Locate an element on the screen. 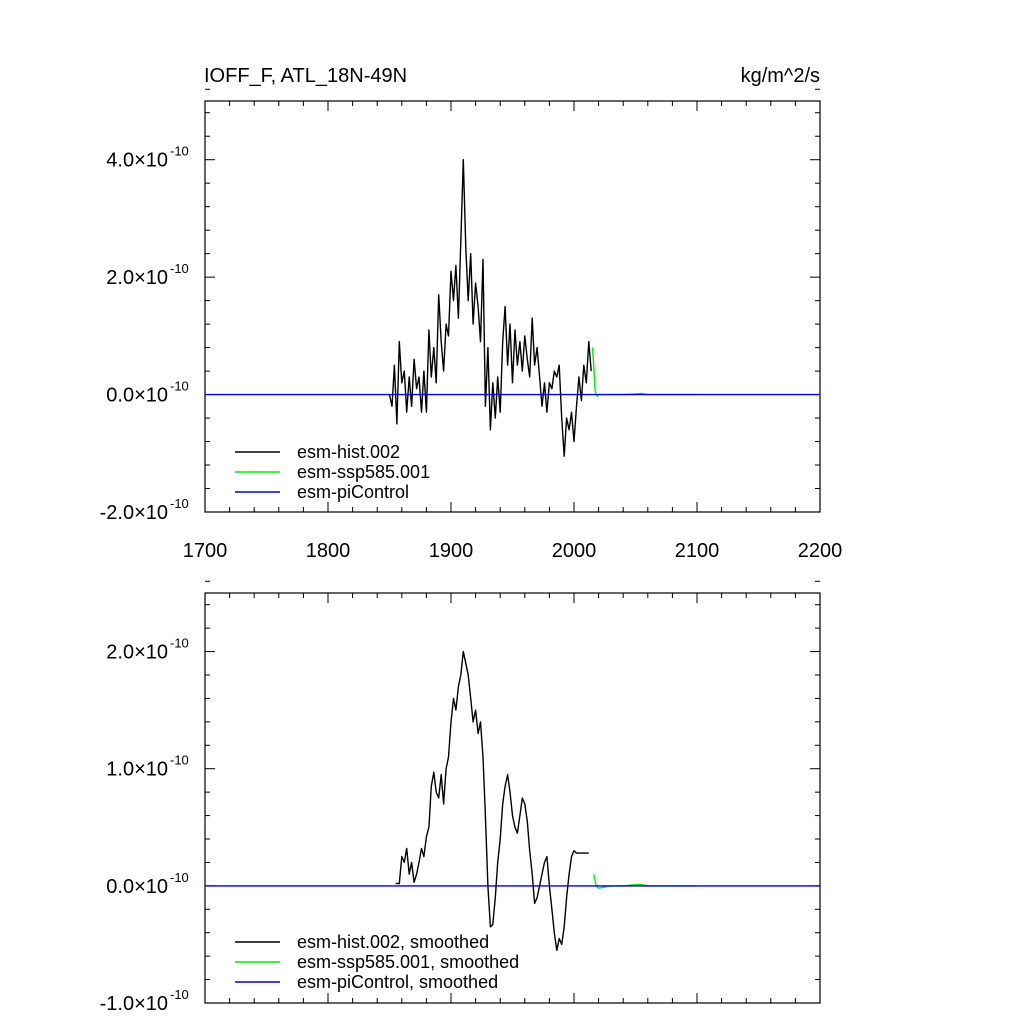 The width and height of the screenshot is (1024, 1024). legend-label: esm-ssp585.001 is located at coordinates (363, 472).